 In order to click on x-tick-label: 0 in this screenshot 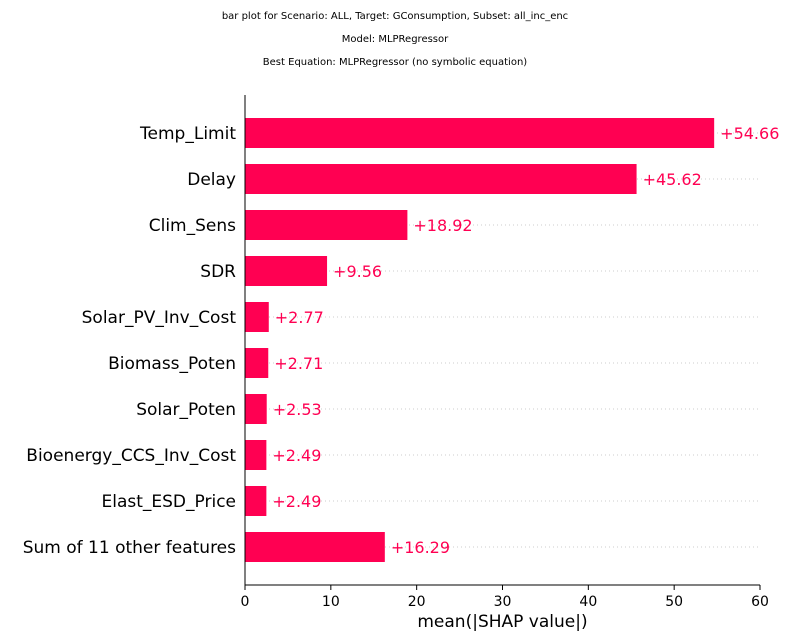, I will do `click(245, 602)`.